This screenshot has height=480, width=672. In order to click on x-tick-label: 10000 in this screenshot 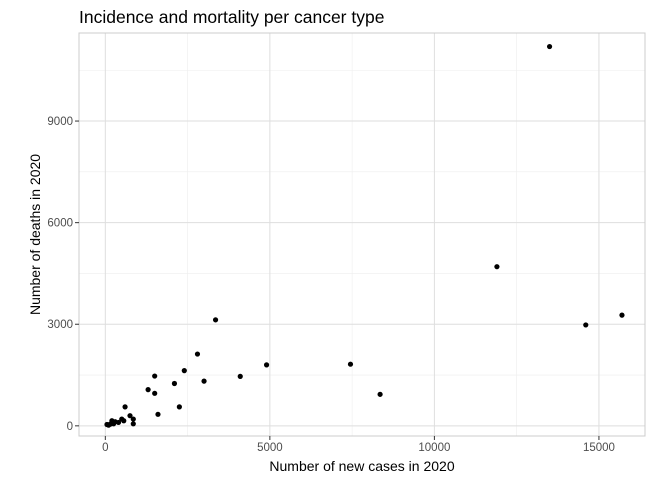, I will do `click(434, 448)`.